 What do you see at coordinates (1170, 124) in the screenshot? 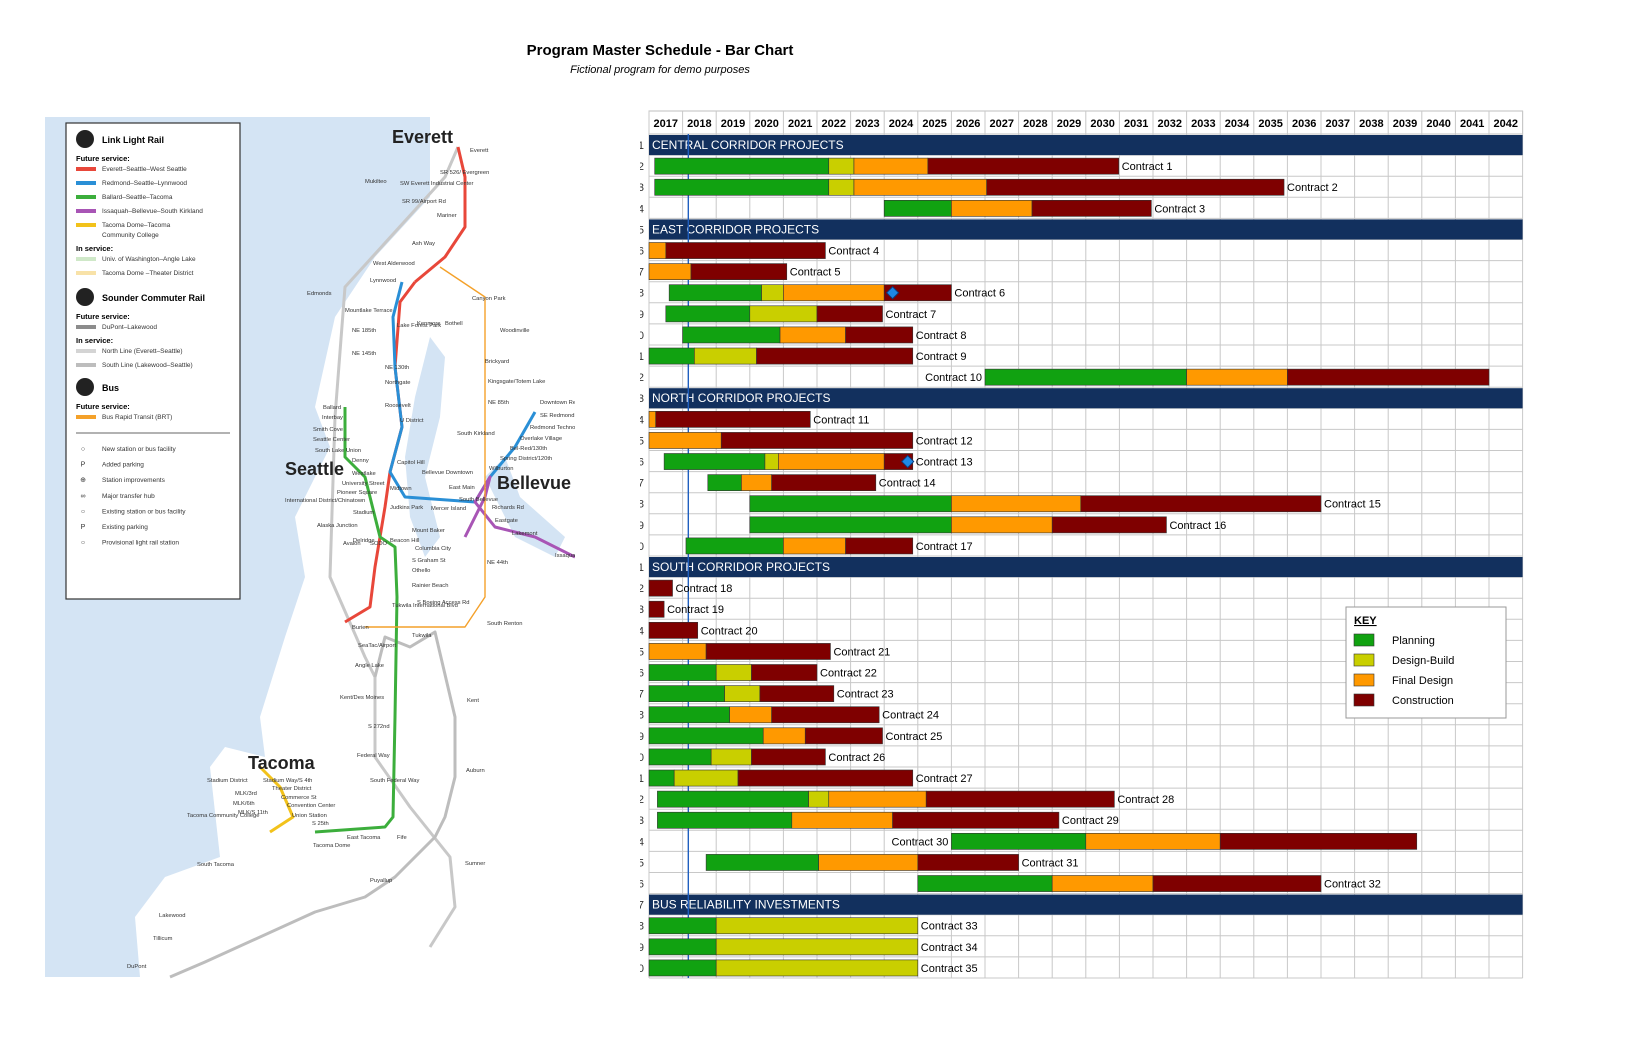
I see `year-tick-label: 2032` at bounding box center [1170, 124].